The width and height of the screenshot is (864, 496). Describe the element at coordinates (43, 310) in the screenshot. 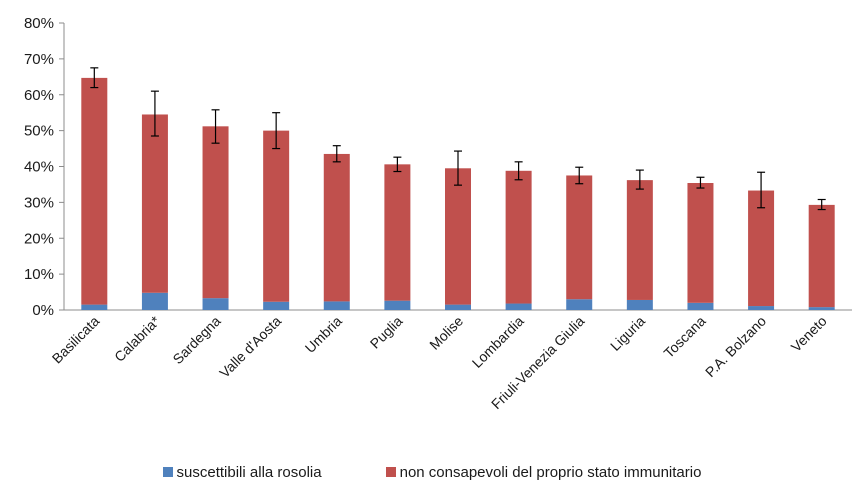

I see `y-tick-label: 0%` at that location.